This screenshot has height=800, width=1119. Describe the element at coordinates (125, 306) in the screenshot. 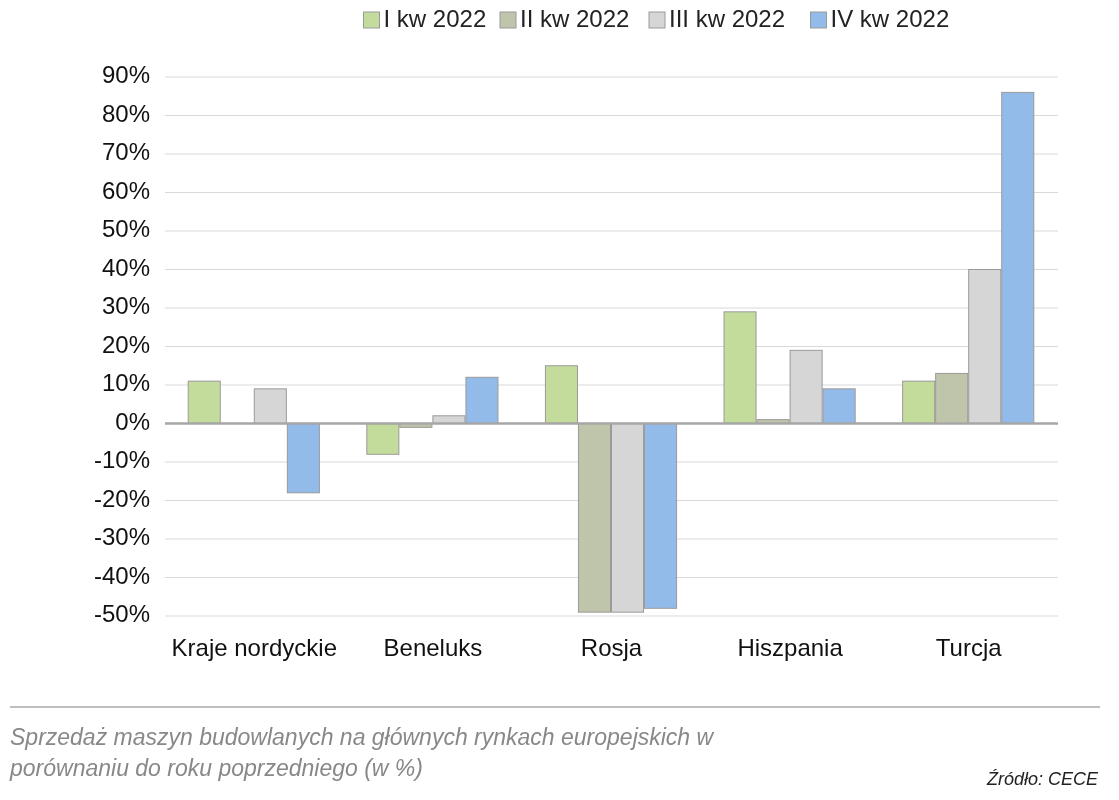

I see `y-tick-label: 30%` at that location.